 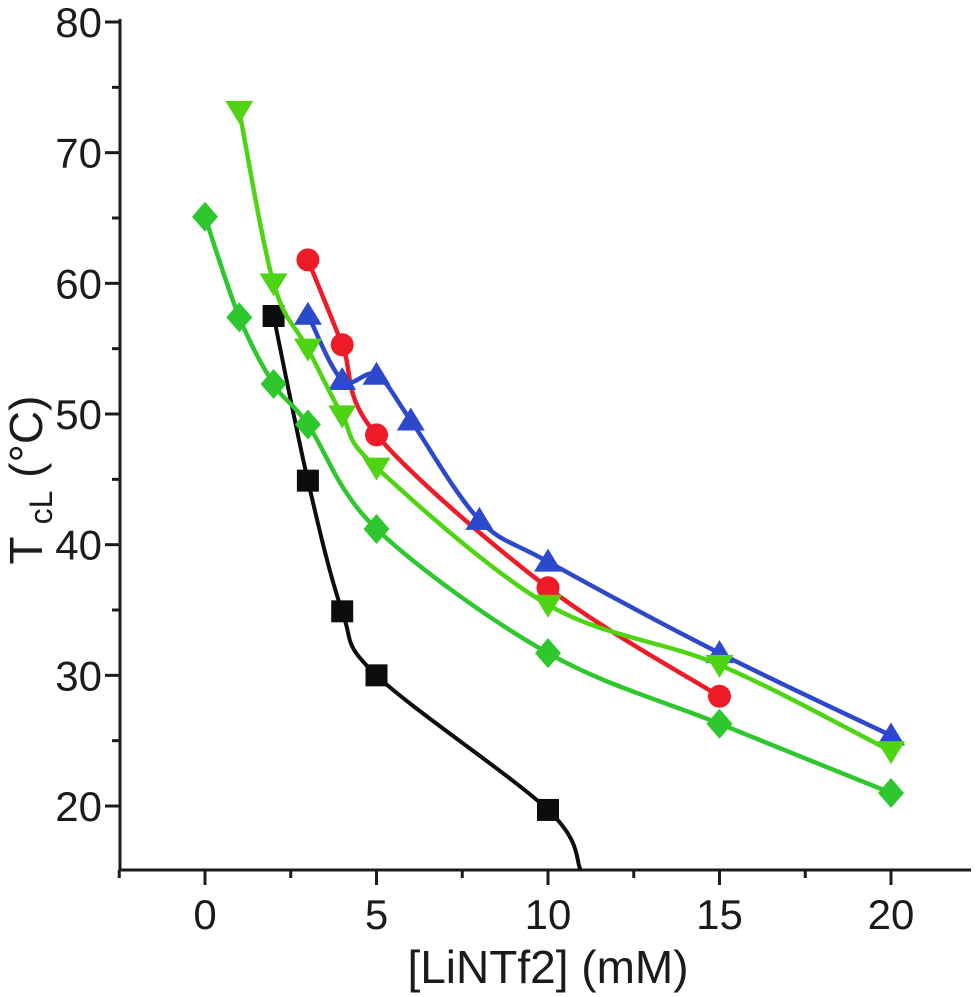 I want to click on y-tick-label: 30, so click(x=78, y=675).